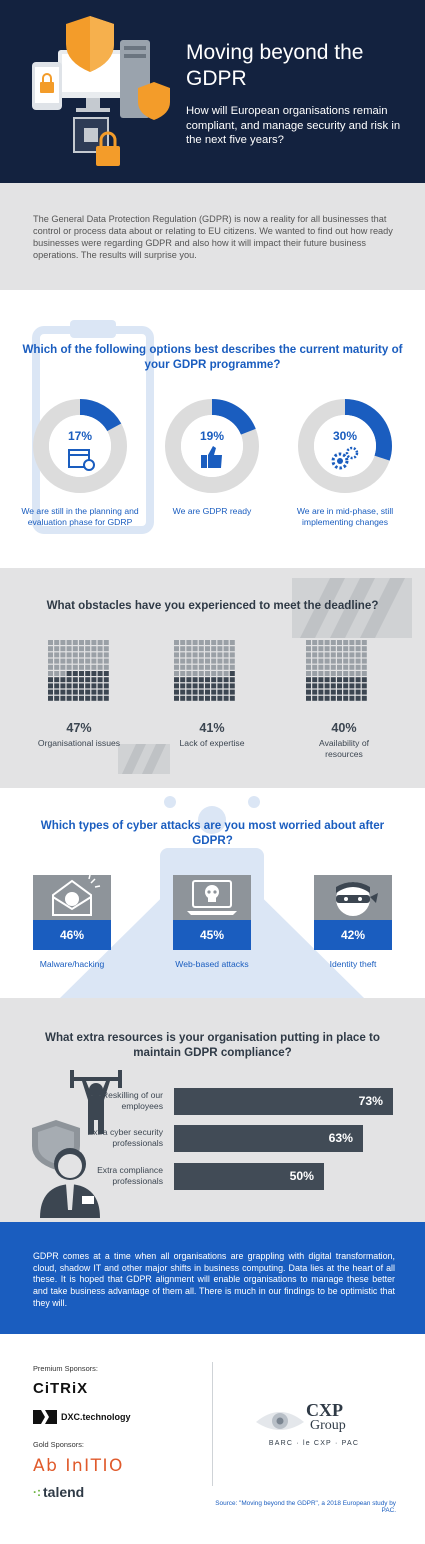 Image resolution: width=425 pixels, height=1544 pixels. What do you see at coordinates (268, 1138) in the screenshot?
I see `resource-bar-2: 63%` at bounding box center [268, 1138].